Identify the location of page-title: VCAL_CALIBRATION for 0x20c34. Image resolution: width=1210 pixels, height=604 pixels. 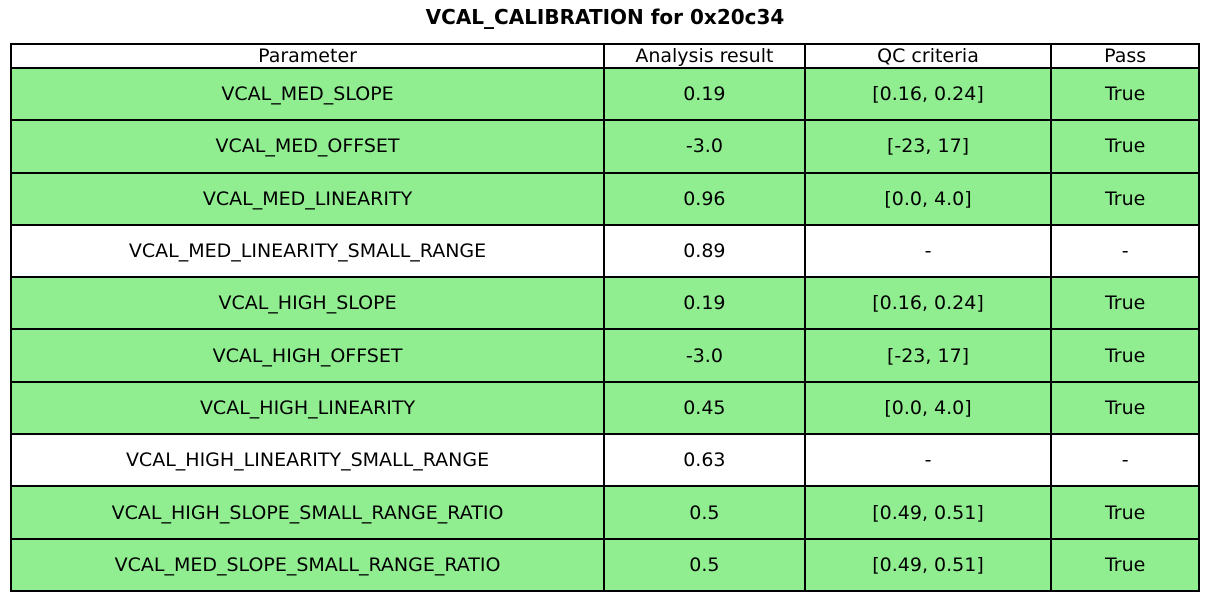
(605, 17).